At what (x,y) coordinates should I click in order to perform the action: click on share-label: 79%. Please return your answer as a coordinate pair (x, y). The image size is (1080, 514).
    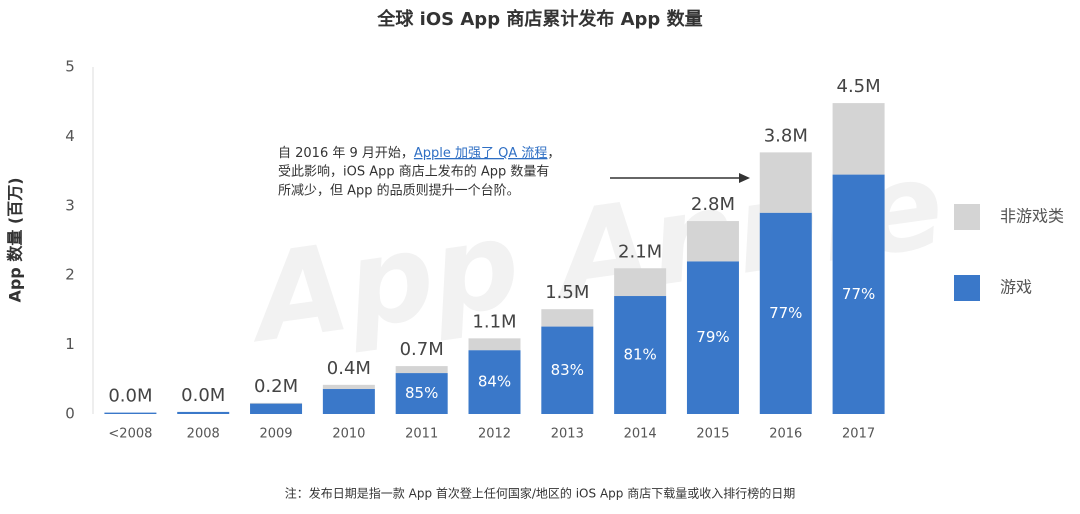
    Looking at the image, I should click on (712, 337).